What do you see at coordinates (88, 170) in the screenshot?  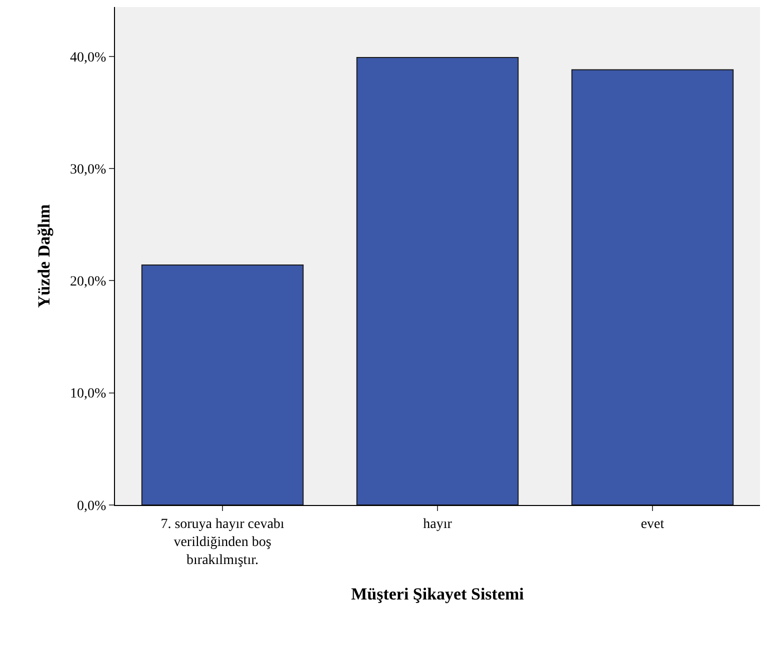 I see `y-tick-label: 30,0%` at bounding box center [88, 170].